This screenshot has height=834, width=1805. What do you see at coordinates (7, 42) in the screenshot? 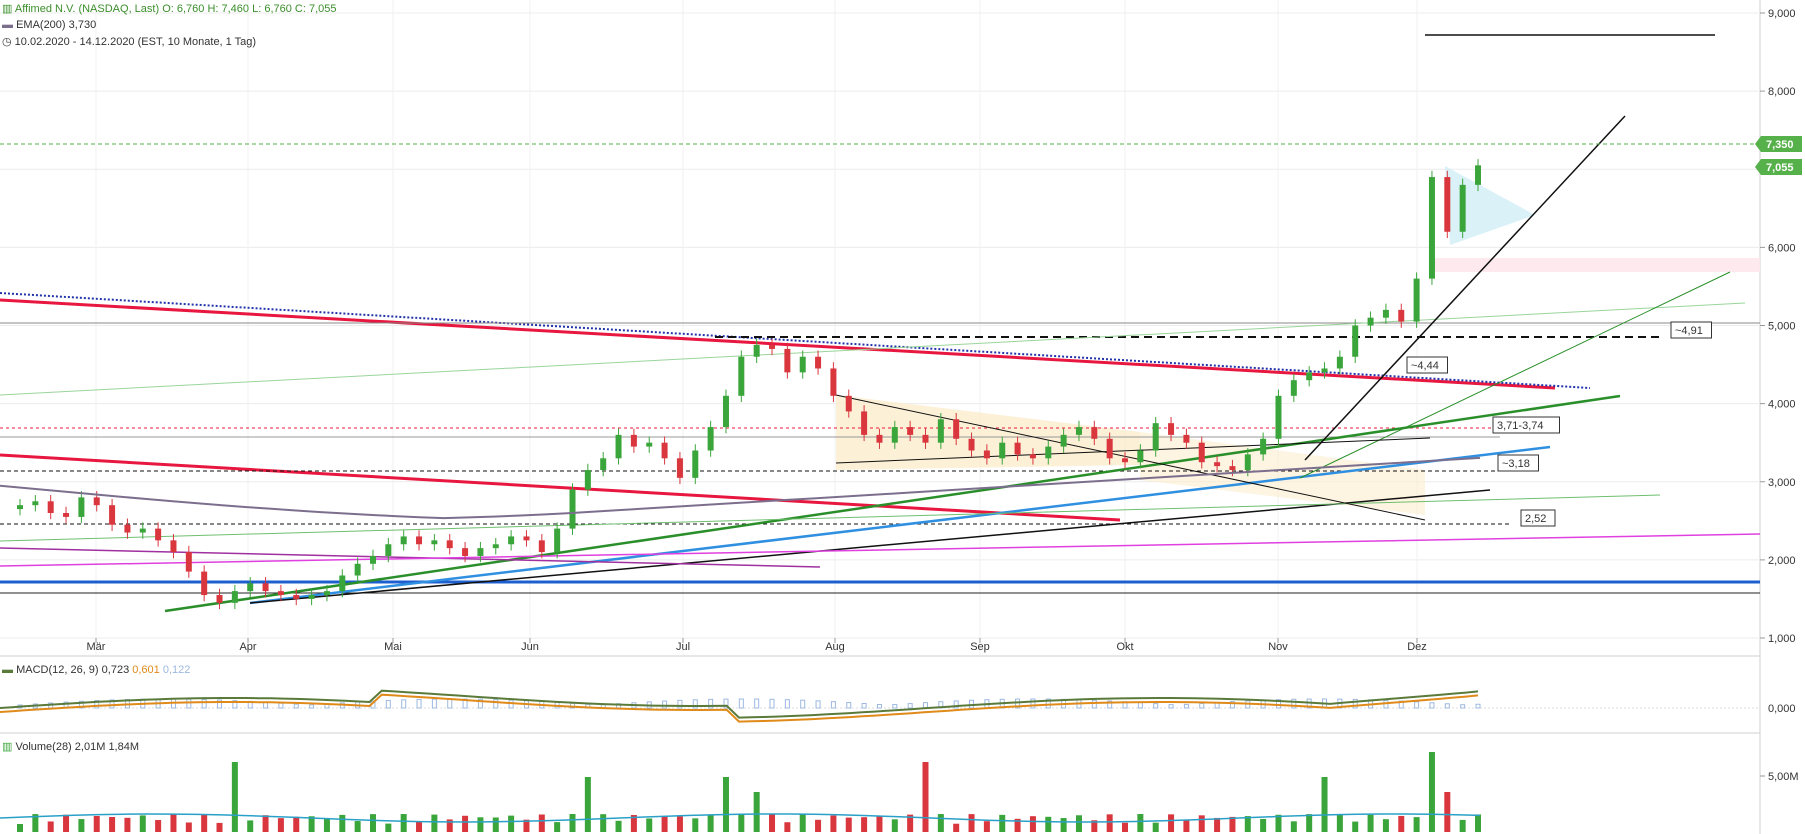
I see `clock-icon: ◷` at bounding box center [7, 42].